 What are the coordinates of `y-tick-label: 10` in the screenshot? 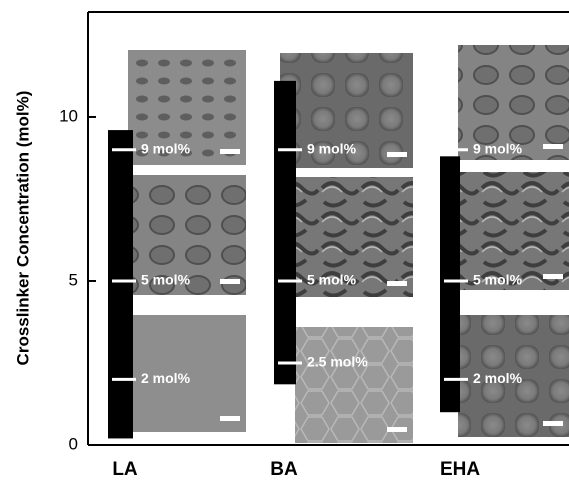 It's located at (68, 115).